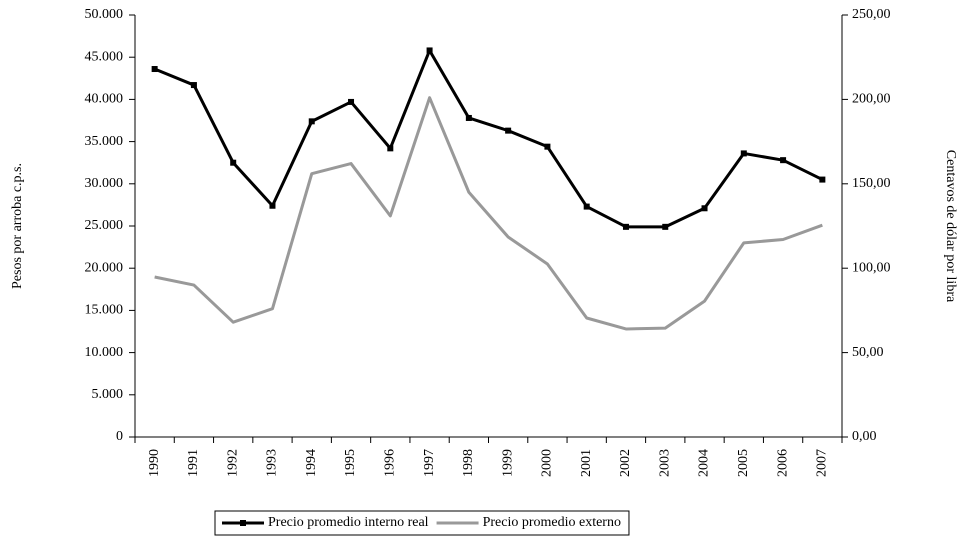  Describe the element at coordinates (350, 463) in the screenshot. I see `x-tick-label: 1995` at that location.